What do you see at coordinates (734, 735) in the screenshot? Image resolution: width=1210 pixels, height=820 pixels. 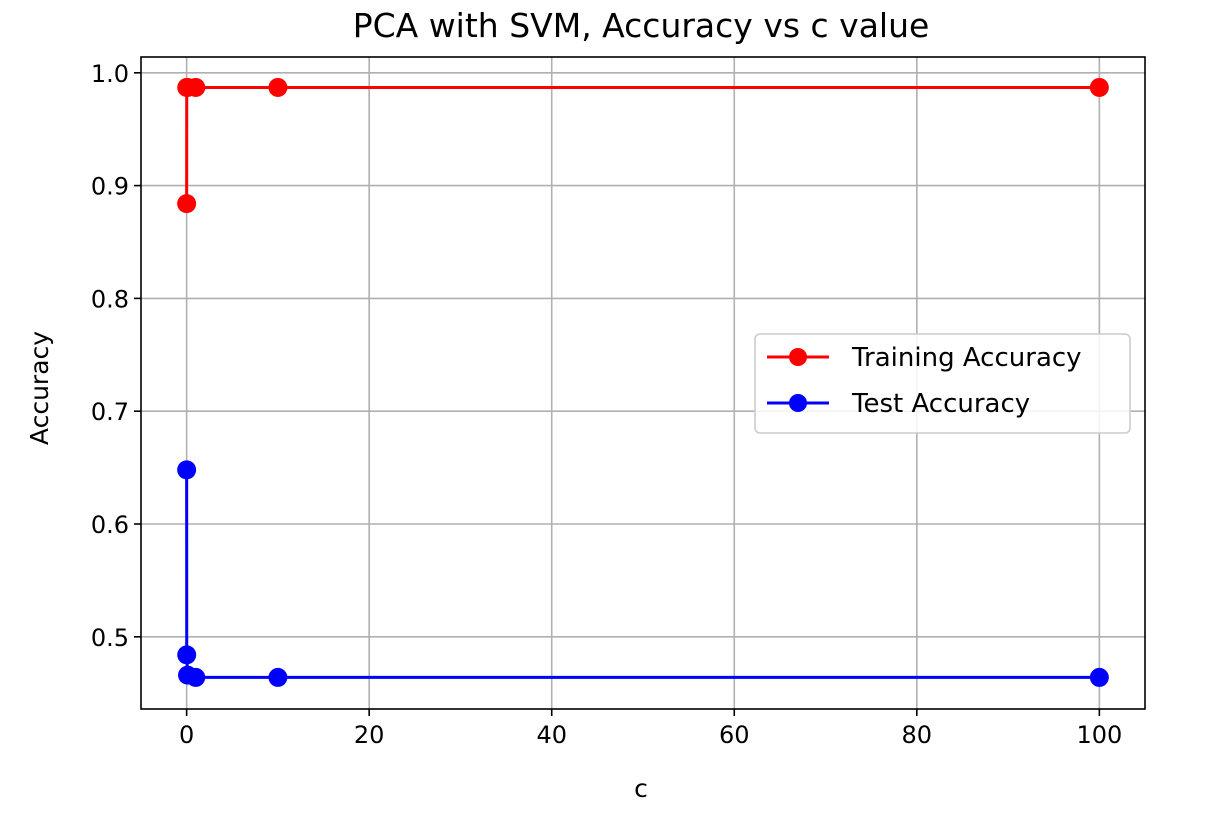 I see `x-tick-label: 60` at bounding box center [734, 735].